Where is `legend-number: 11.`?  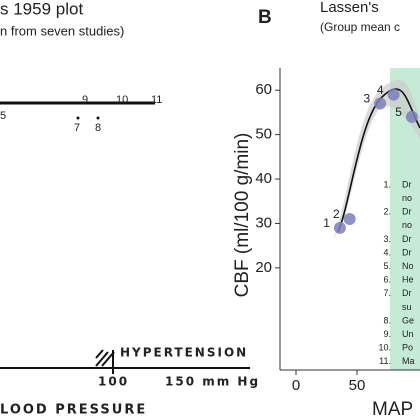
legend-number: 11. is located at coordinates (385, 361).